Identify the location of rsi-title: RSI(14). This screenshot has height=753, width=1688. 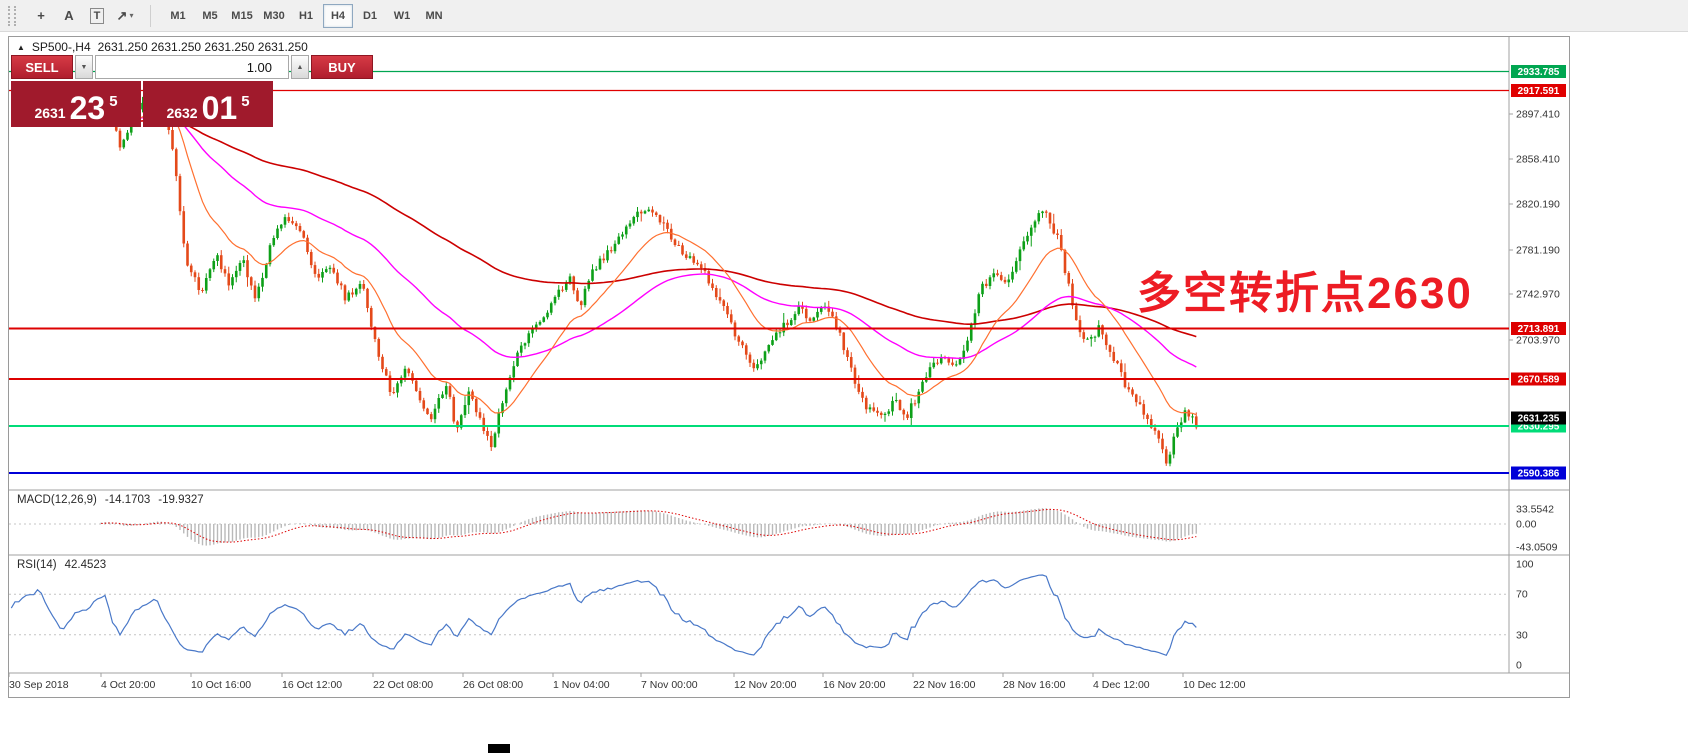
(37, 565).